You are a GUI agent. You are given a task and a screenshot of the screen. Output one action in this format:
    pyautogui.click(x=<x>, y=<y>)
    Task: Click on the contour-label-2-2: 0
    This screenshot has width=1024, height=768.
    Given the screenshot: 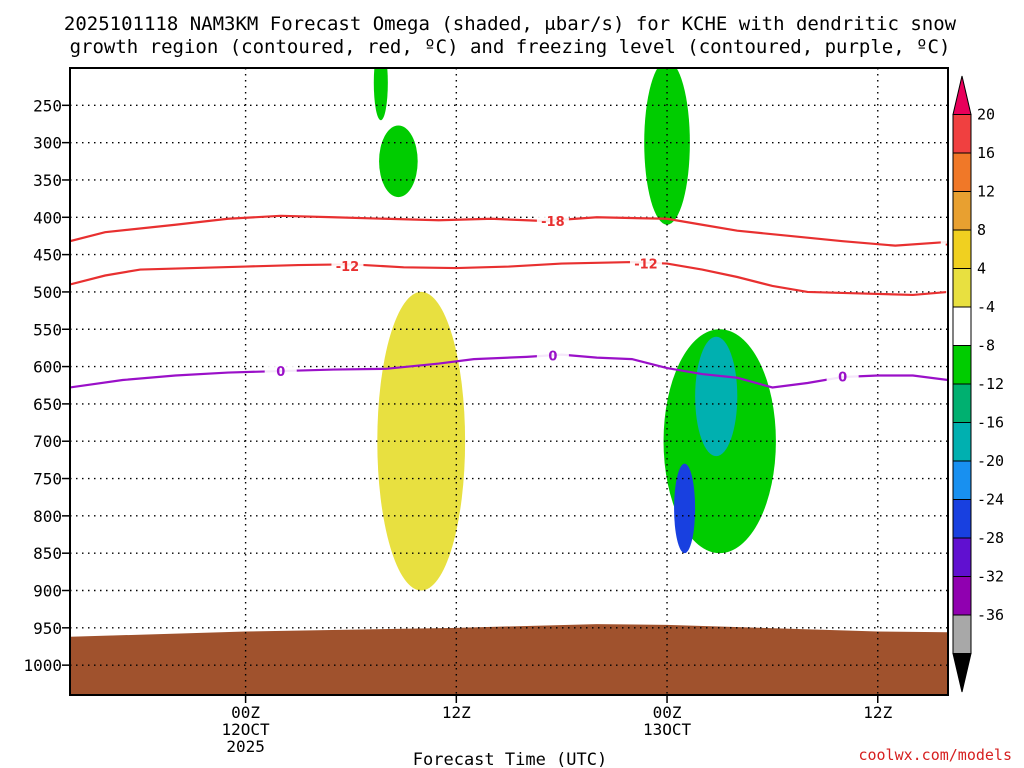 What is the action you would take?
    pyautogui.click(x=842, y=377)
    